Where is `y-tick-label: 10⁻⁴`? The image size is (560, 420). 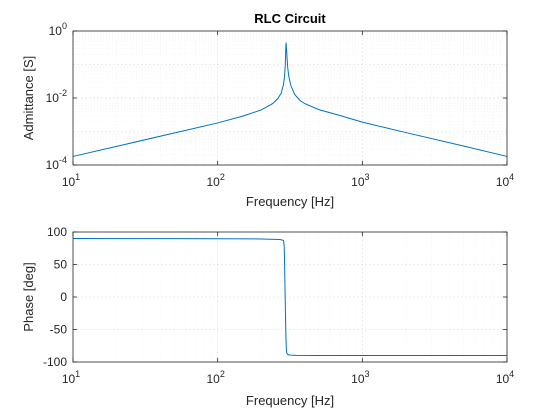 y-tick-label: 10⁻⁴ is located at coordinates (56, 163).